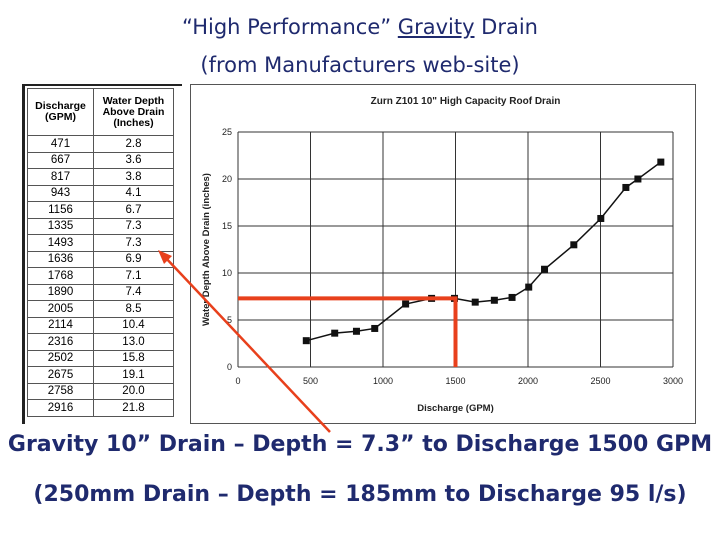 The image size is (720, 540). I want to click on table-row: 2502 15.8, so click(100, 358).